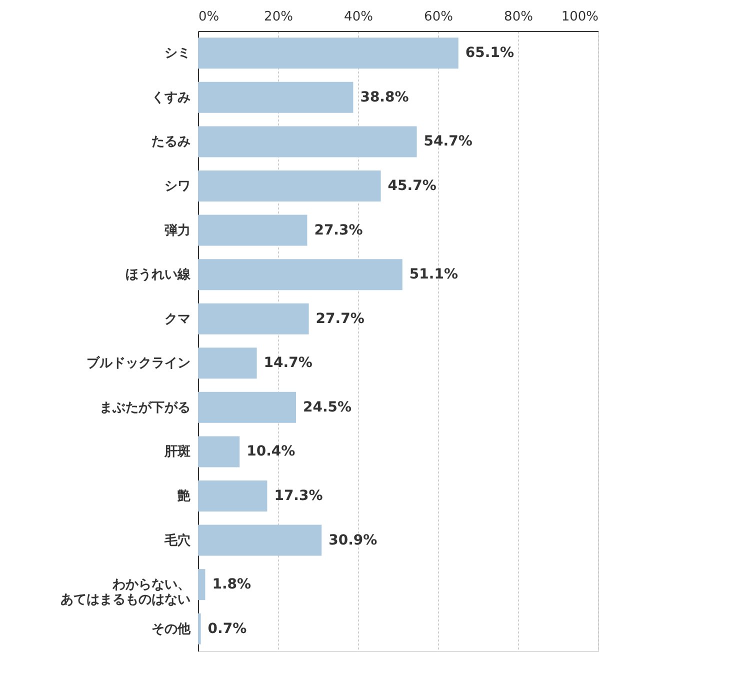  Describe the element at coordinates (177, 54) in the screenshot. I see `y-tick-label: シミ` at that location.